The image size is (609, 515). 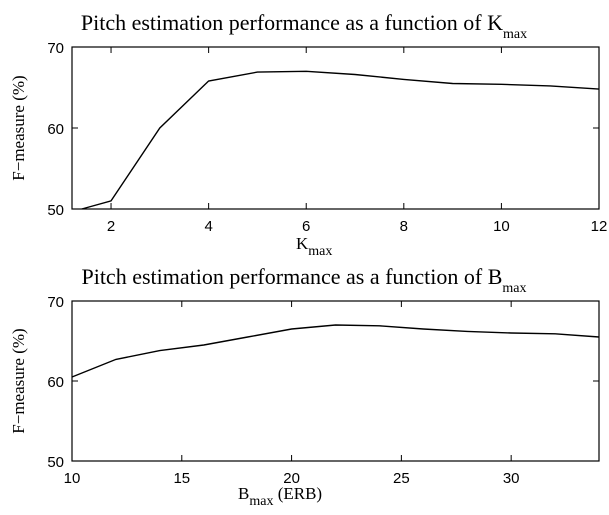 I want to click on x-tick-label: 4, so click(x=208, y=226).